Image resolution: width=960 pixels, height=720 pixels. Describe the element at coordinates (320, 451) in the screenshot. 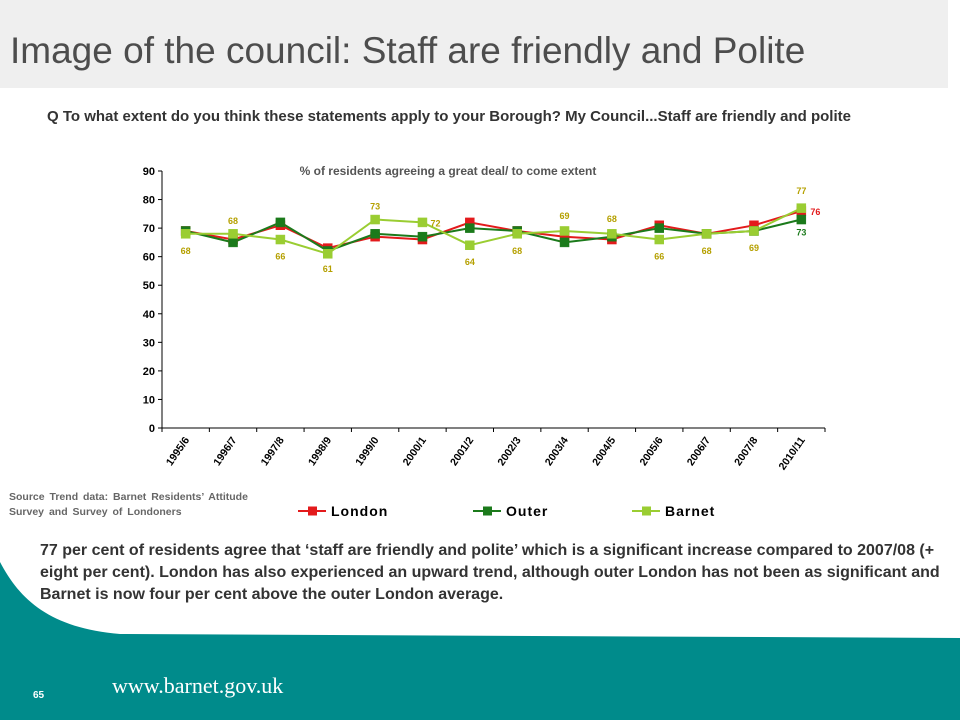

I see `x-tick-label: 1998/9` at that location.